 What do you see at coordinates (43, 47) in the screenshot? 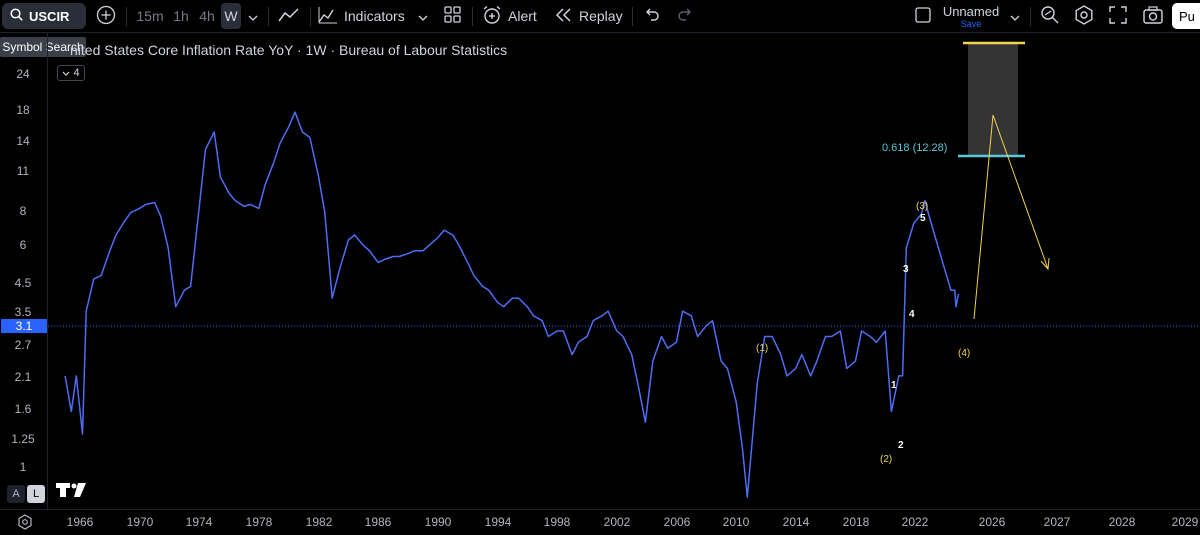
I see `symbol-search-tooltip: Symbol Search` at bounding box center [43, 47].